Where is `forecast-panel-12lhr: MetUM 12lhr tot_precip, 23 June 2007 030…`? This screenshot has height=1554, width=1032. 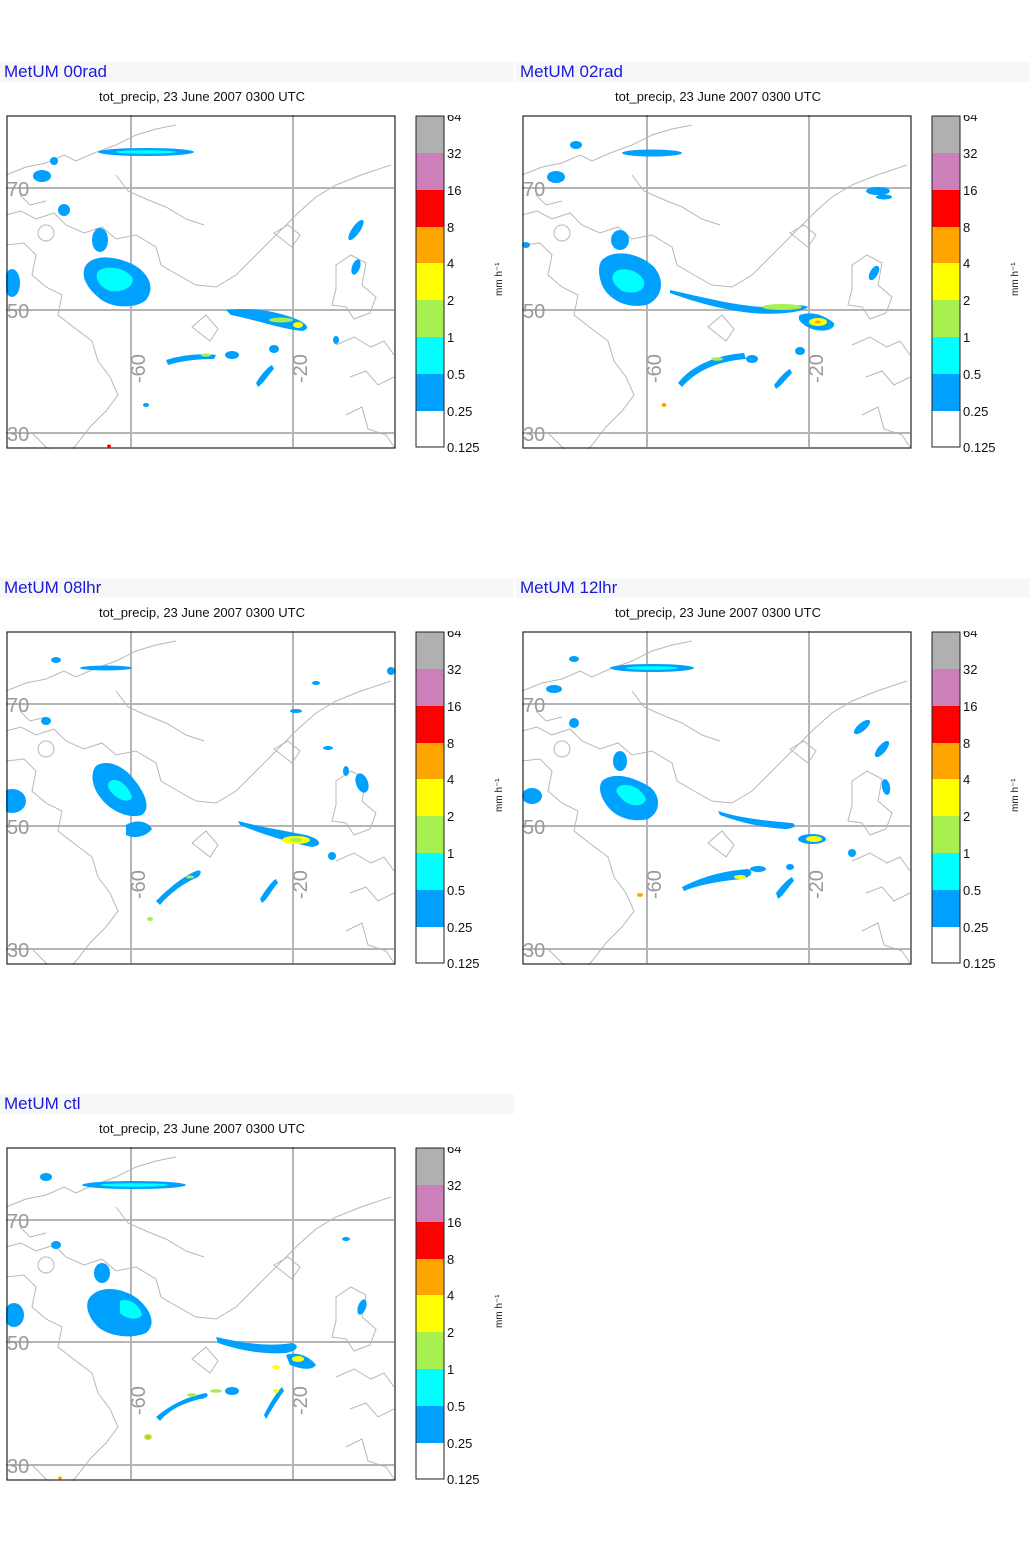
forecast-panel-12lhr: MetUM 12lhr tot_precip, 23 June 2007 030… is located at coordinates (773, 808).